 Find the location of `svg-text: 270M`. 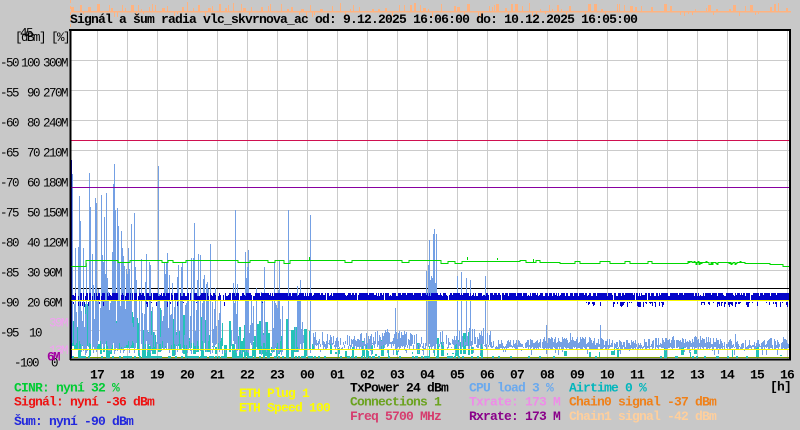

svg-text: 270M is located at coordinates (55, 94).